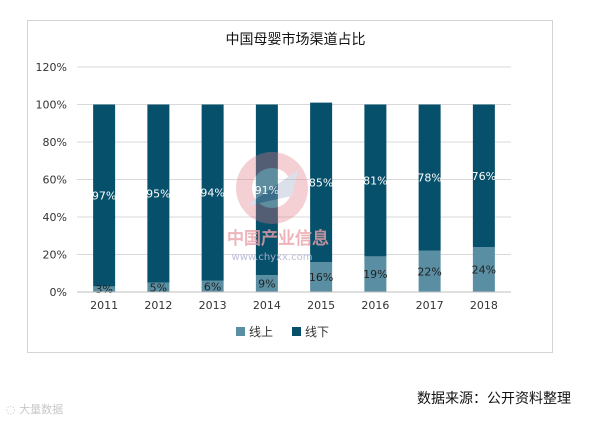 This screenshot has width=591, height=426. What do you see at coordinates (55, 180) in the screenshot?
I see `y-tick-label: 60%` at bounding box center [55, 180].